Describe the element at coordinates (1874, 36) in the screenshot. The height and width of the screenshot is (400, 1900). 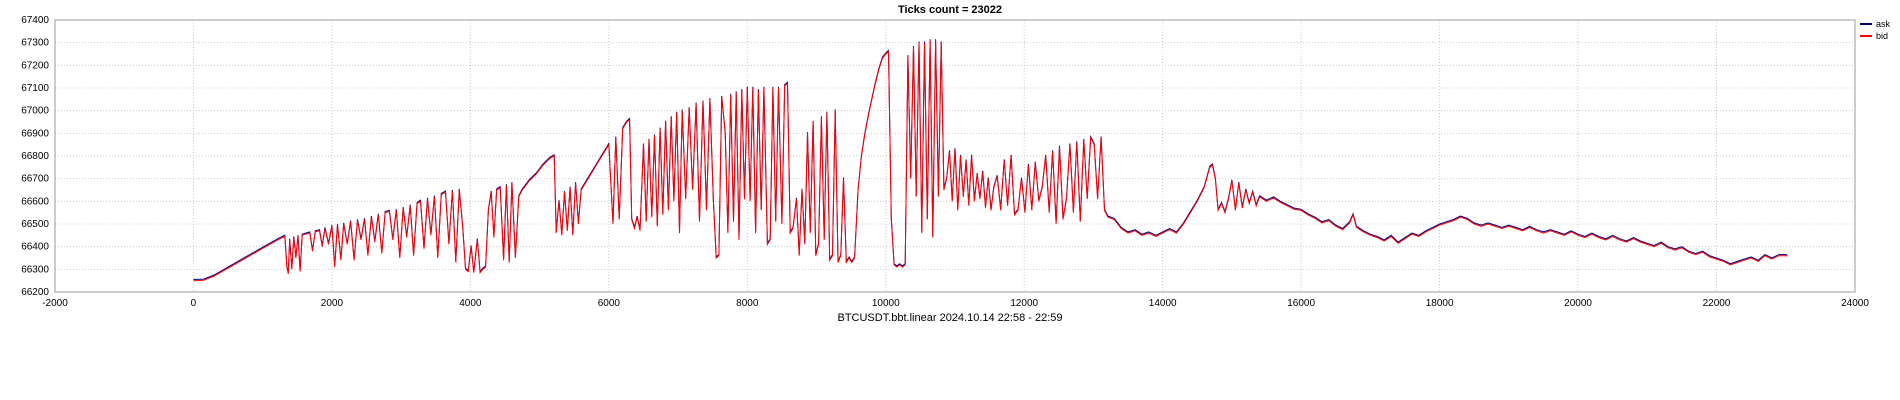
I see `legend-item-bid: bid` at that location.